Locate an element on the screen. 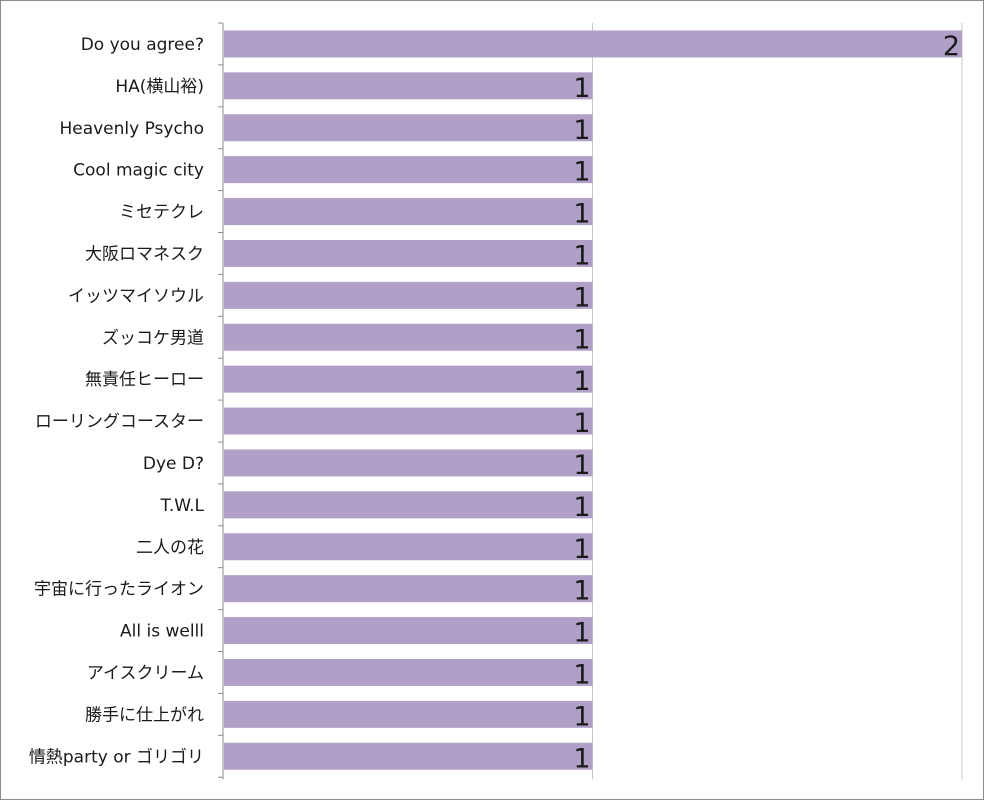 Image resolution: width=984 pixels, height=801 pixels. category-label: ミセテクレ is located at coordinates (161, 213).